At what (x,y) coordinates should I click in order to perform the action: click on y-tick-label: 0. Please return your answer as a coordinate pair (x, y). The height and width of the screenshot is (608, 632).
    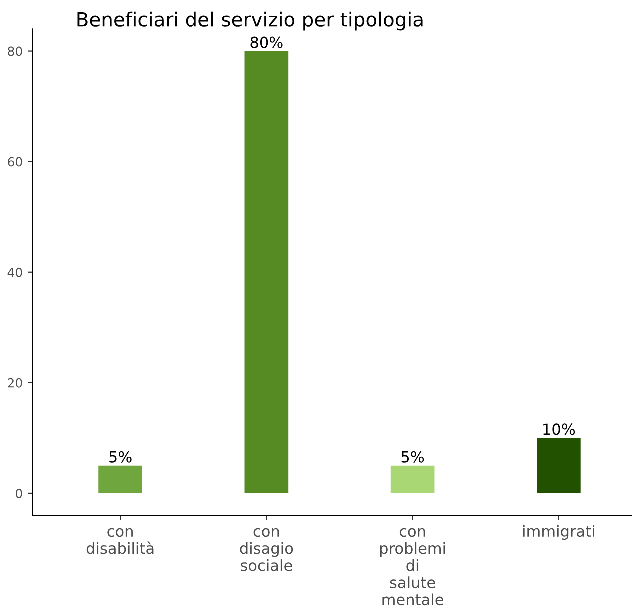
    Looking at the image, I should click on (19, 493).